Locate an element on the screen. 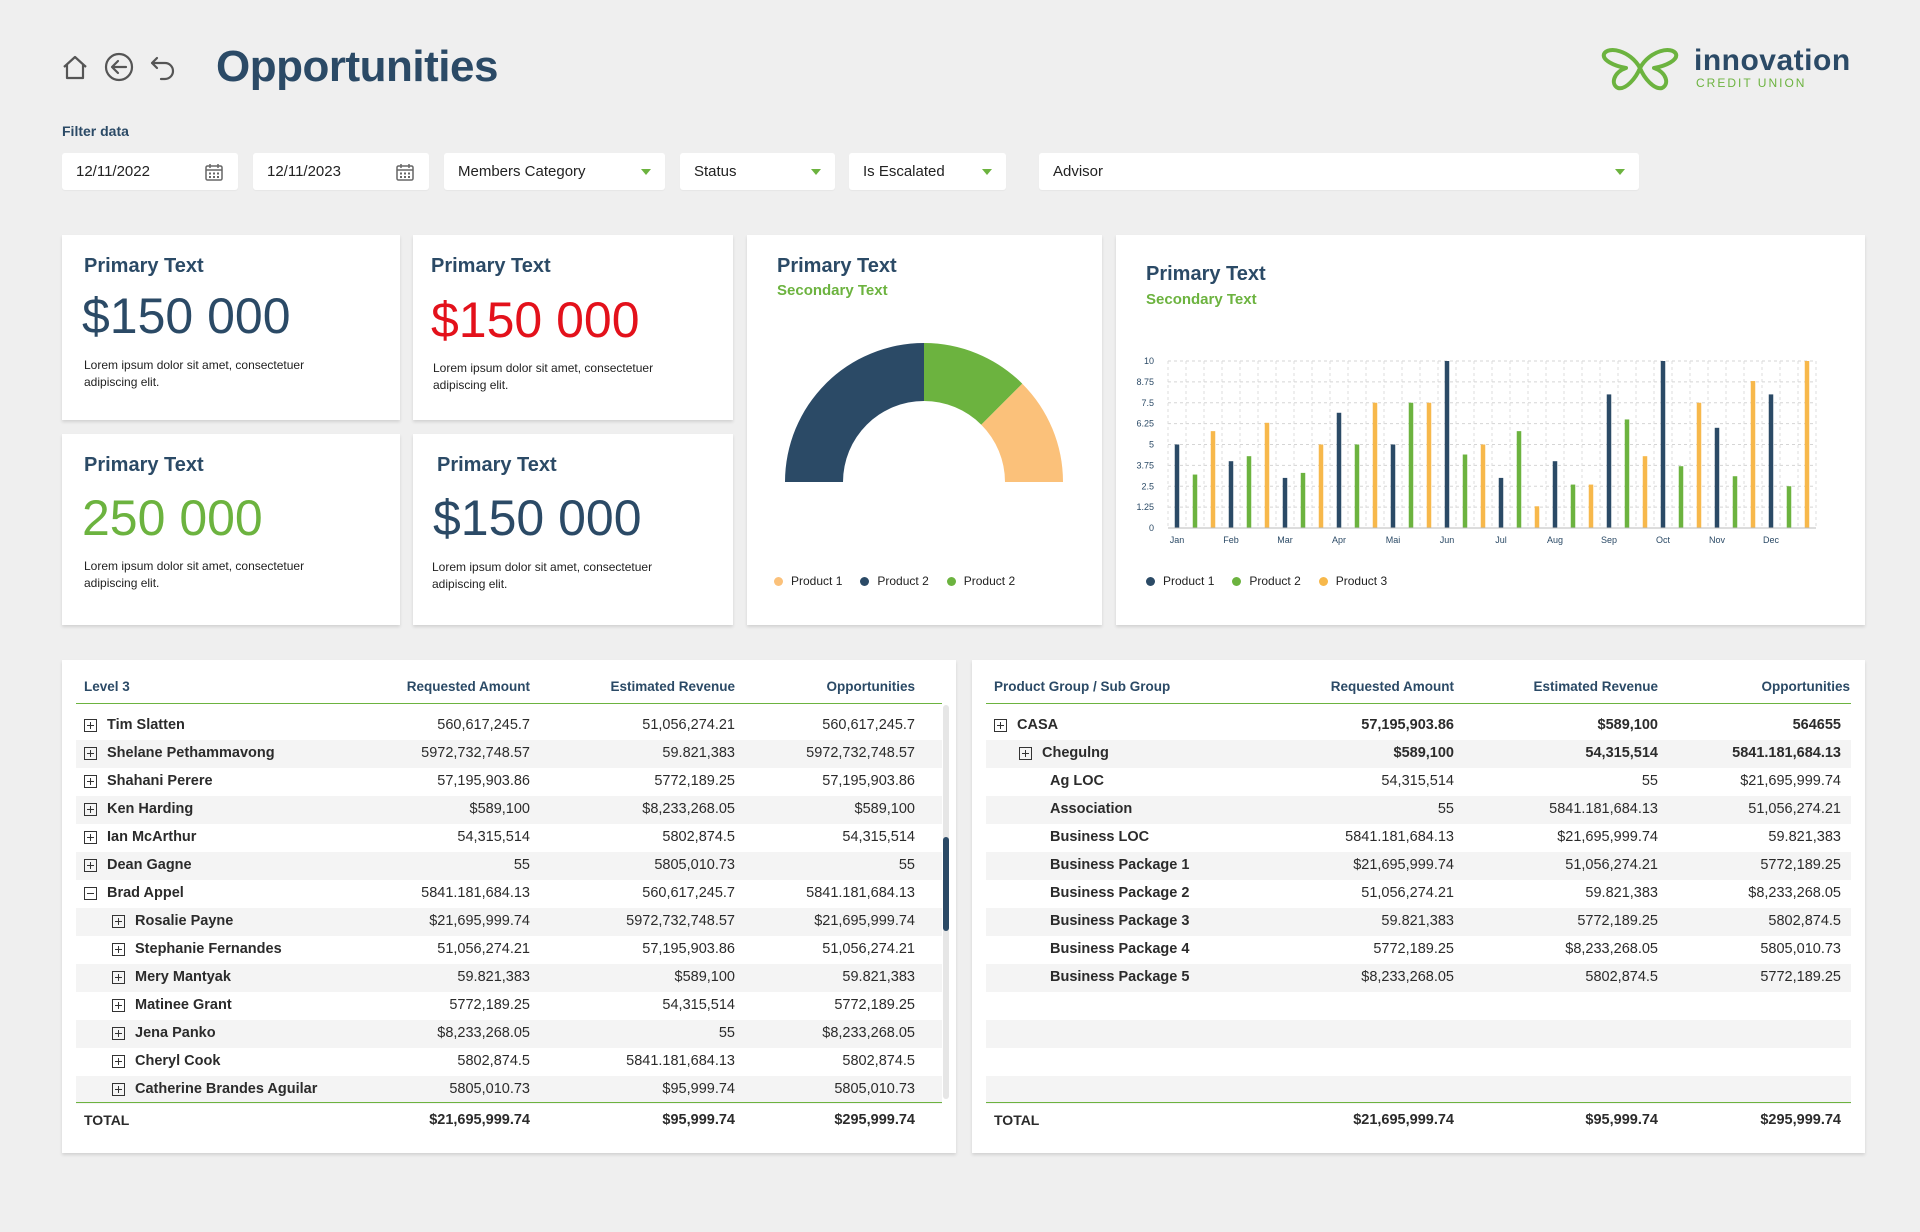 Image resolution: width=1920 pixels, height=1232 pixels. table-row: CASA 57,195,903.86 $589,100 564655 is located at coordinates (1418, 726).